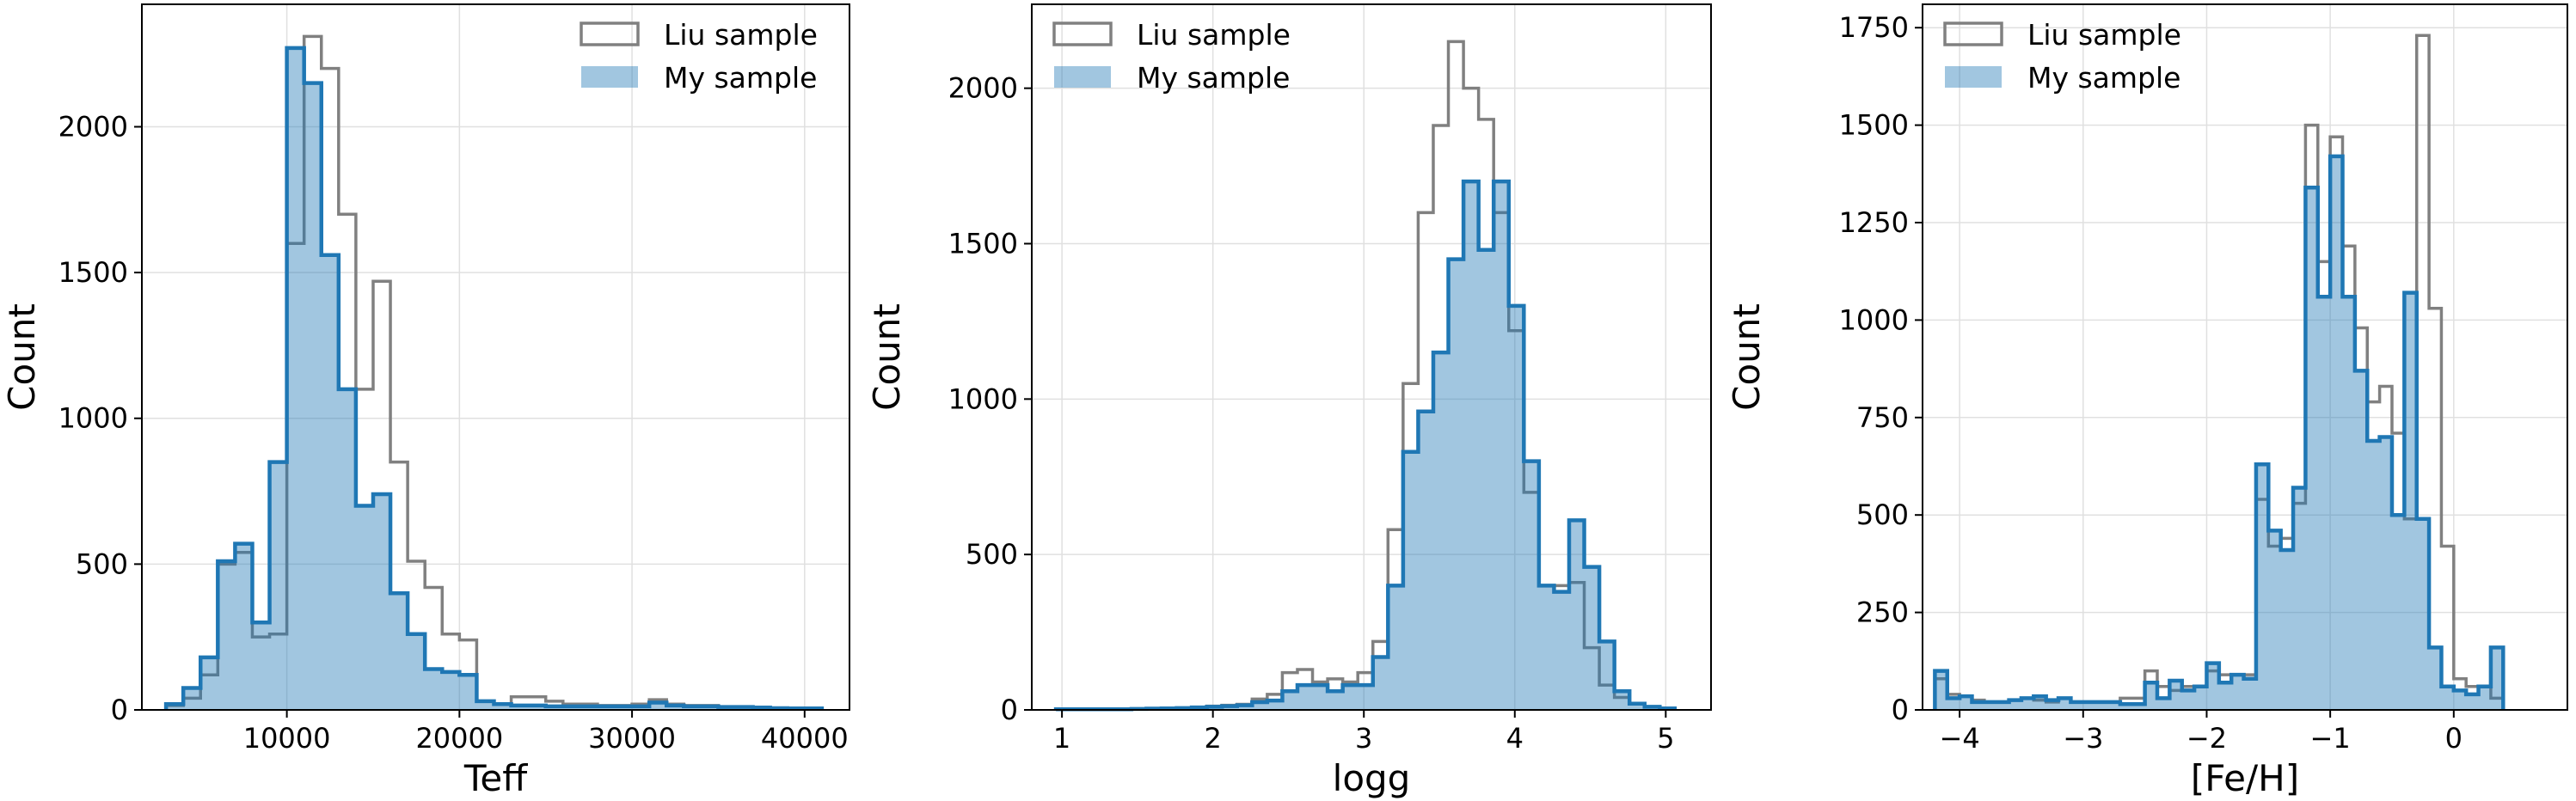 The width and height of the screenshot is (2576, 801). Describe the element at coordinates (459, 738) in the screenshot. I see `x-tick-label: 20000` at that location.